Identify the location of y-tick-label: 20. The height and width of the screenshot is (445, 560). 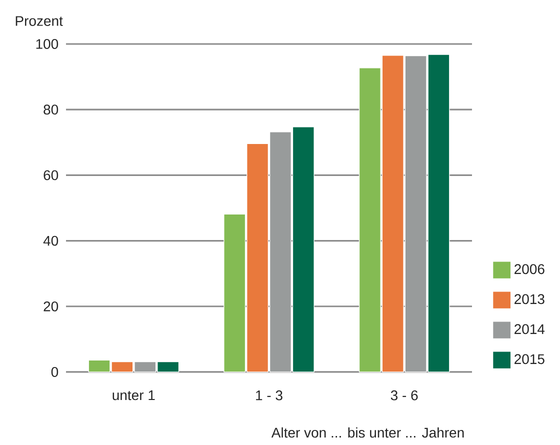
(51, 306).